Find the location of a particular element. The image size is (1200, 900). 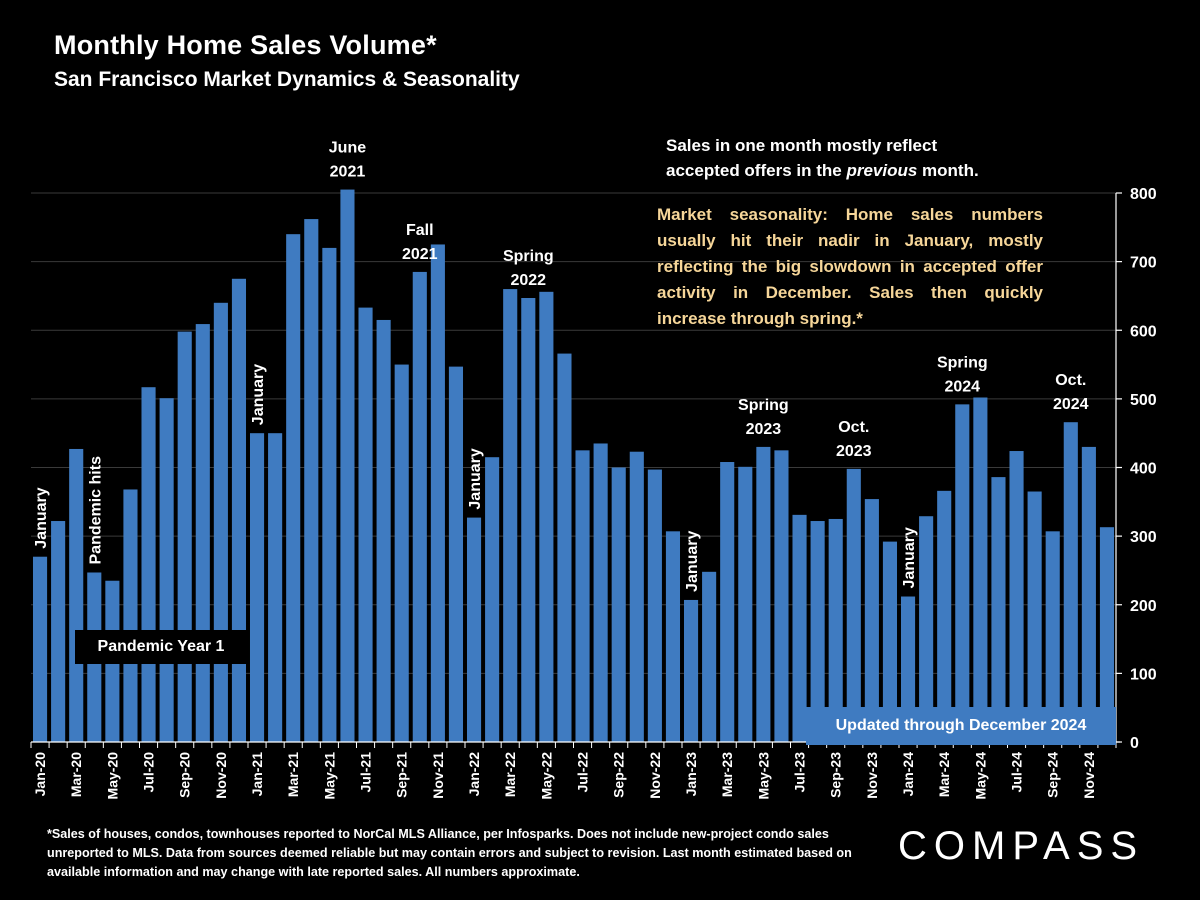

y-tick-label: 600 is located at coordinates (1143, 331).